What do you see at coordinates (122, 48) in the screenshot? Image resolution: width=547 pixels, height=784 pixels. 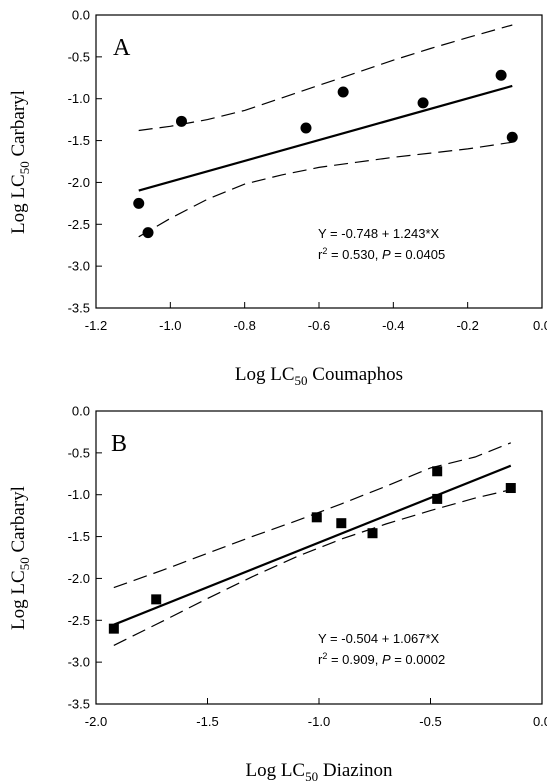 I see `panel-label-a: A` at bounding box center [122, 48].